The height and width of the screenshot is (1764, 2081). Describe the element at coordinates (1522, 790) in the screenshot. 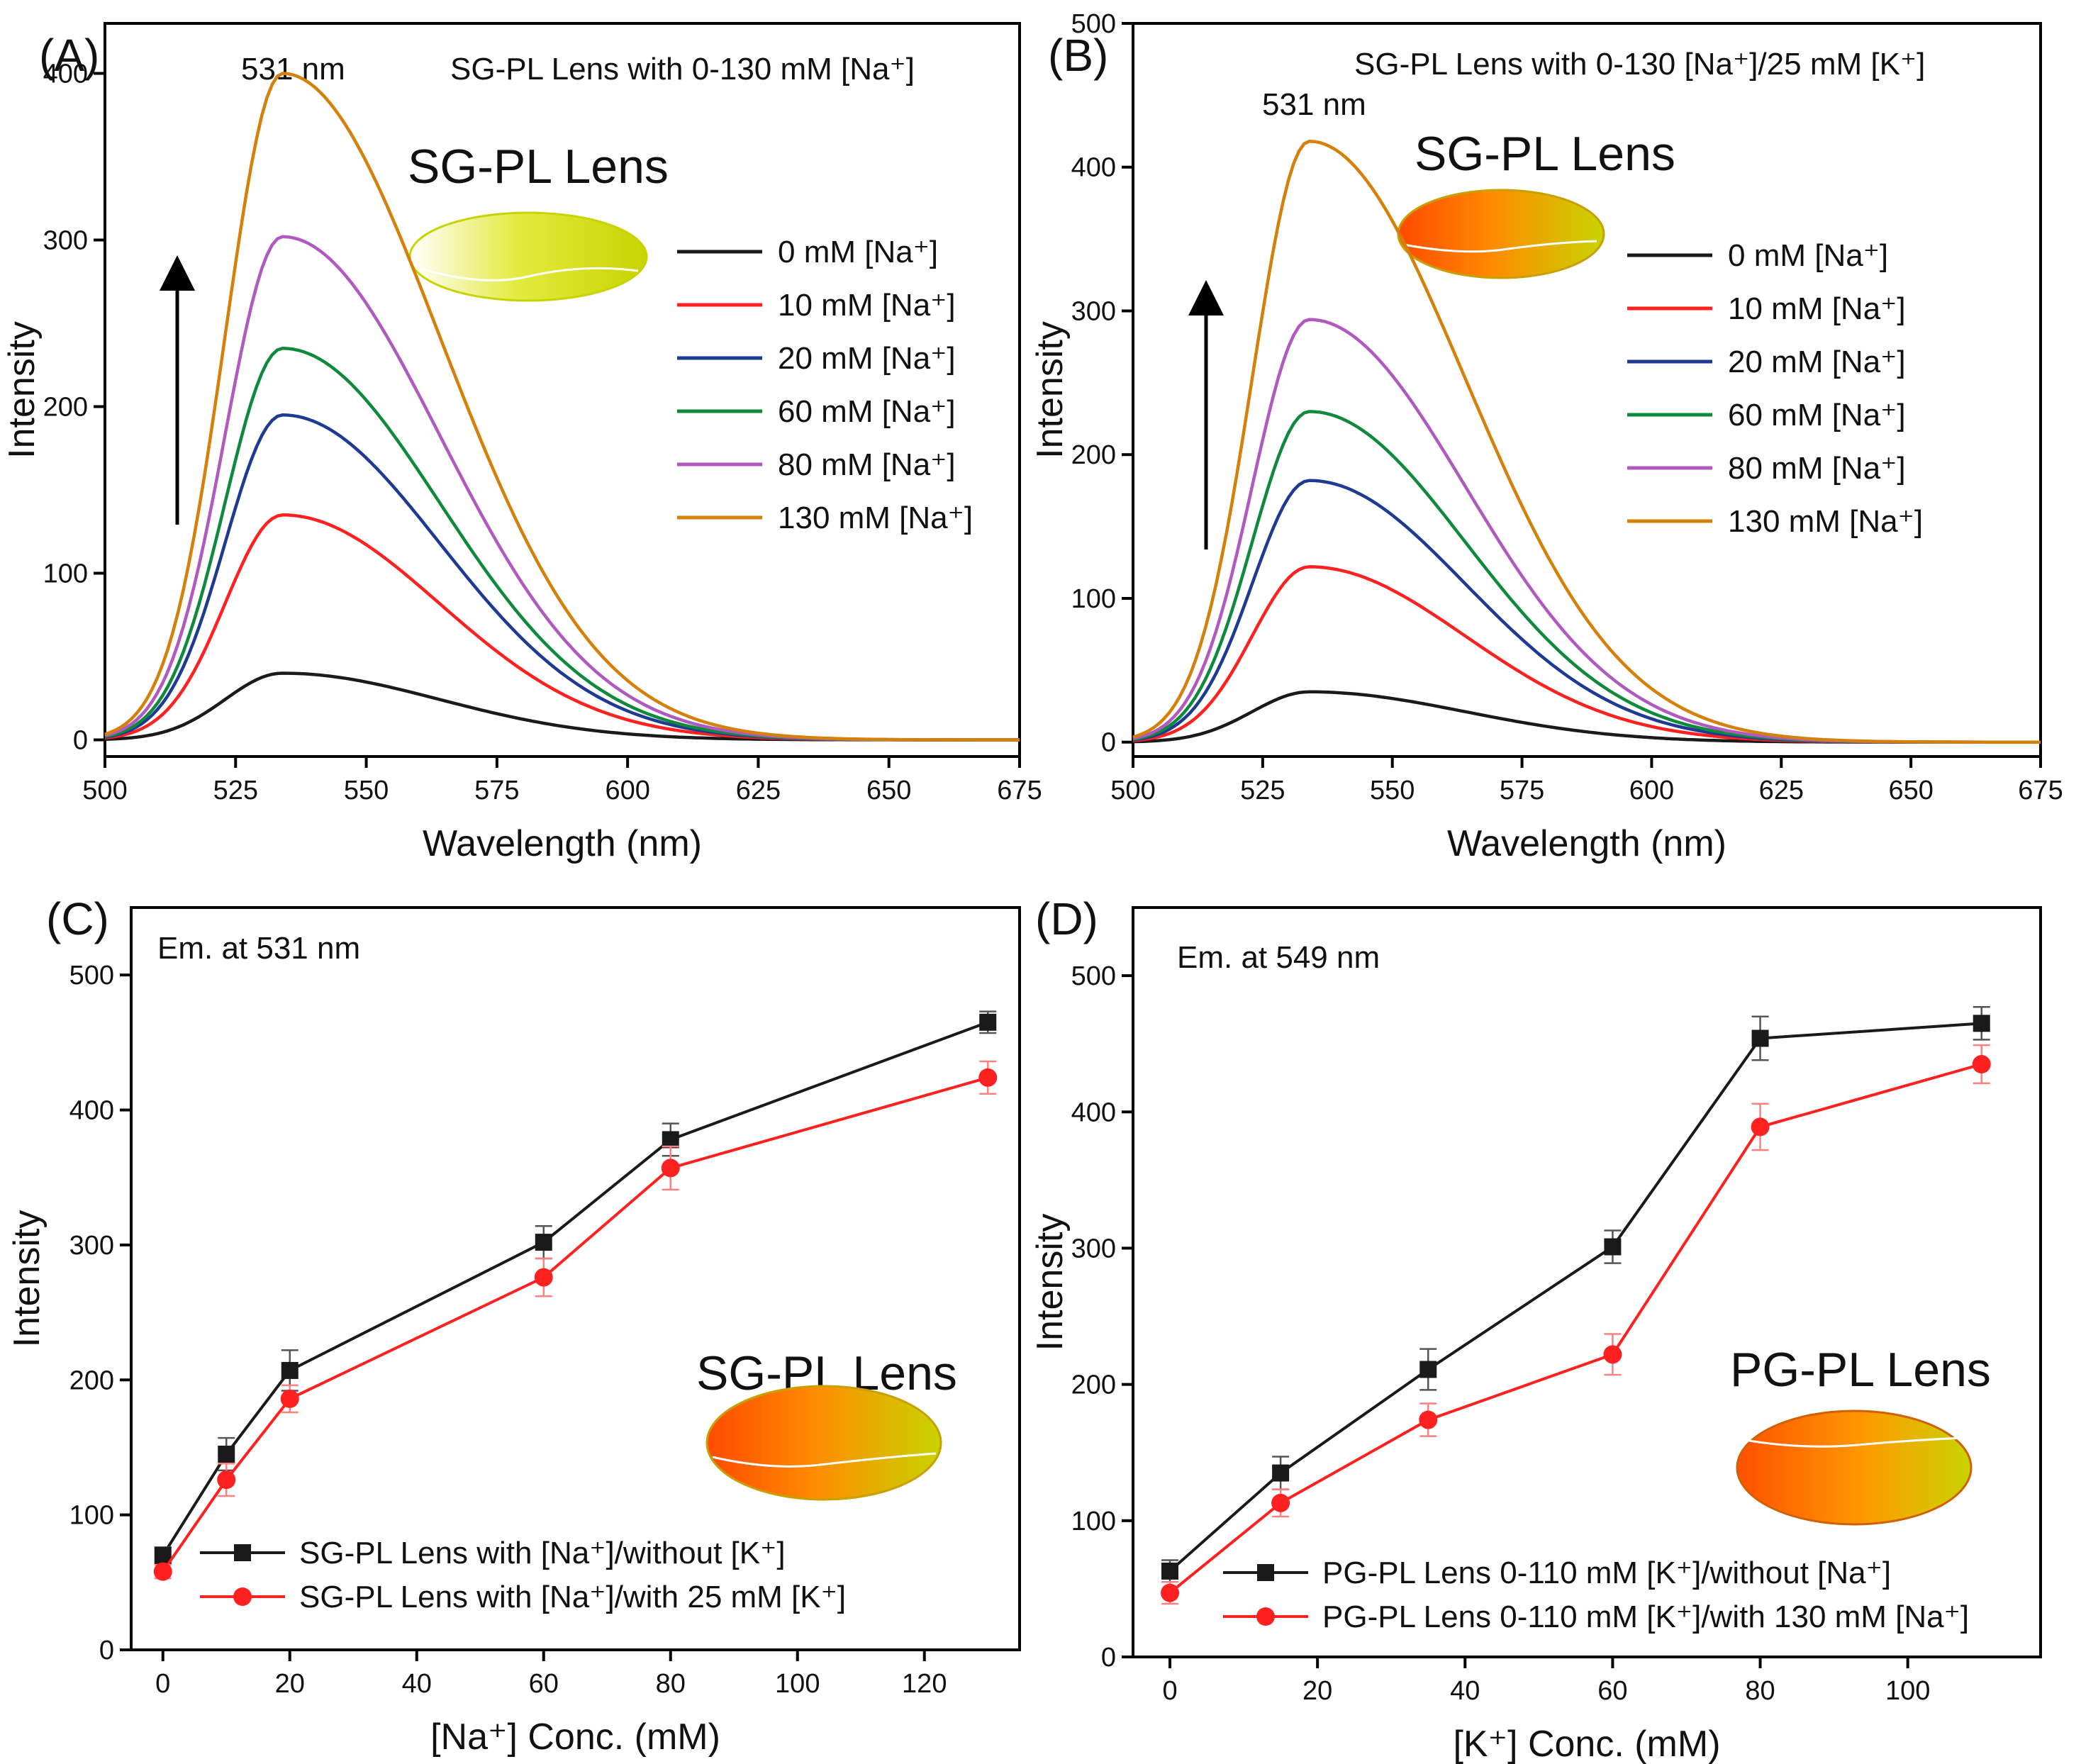

I see `x-tick-label: 575` at that location.